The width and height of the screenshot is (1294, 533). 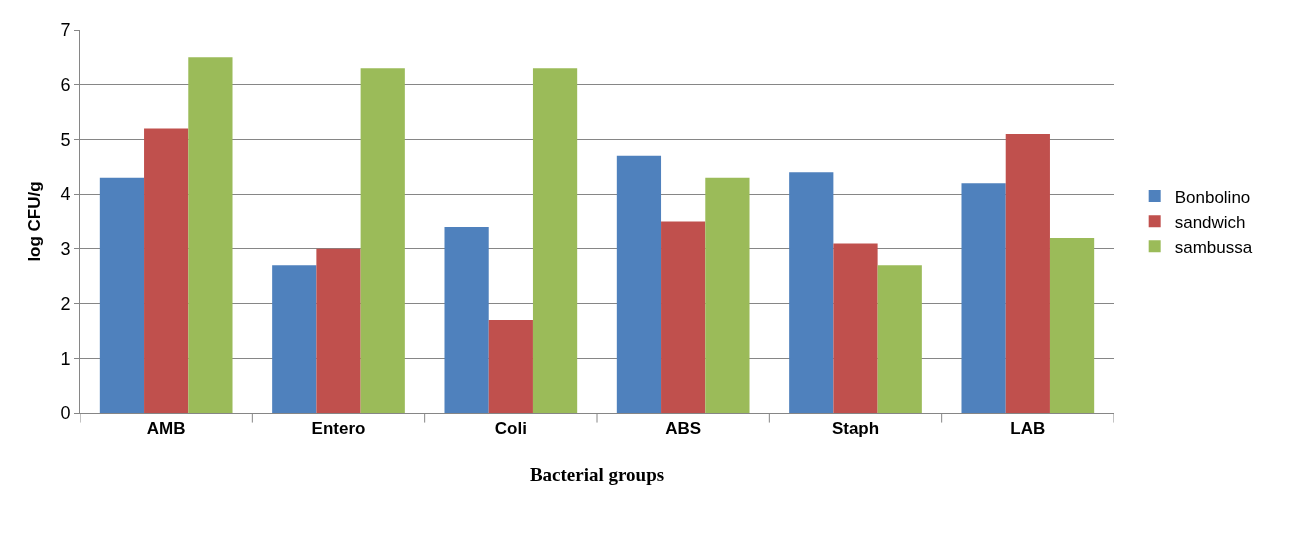 What do you see at coordinates (65, 249) in the screenshot?
I see `y-tick-label: 3` at bounding box center [65, 249].